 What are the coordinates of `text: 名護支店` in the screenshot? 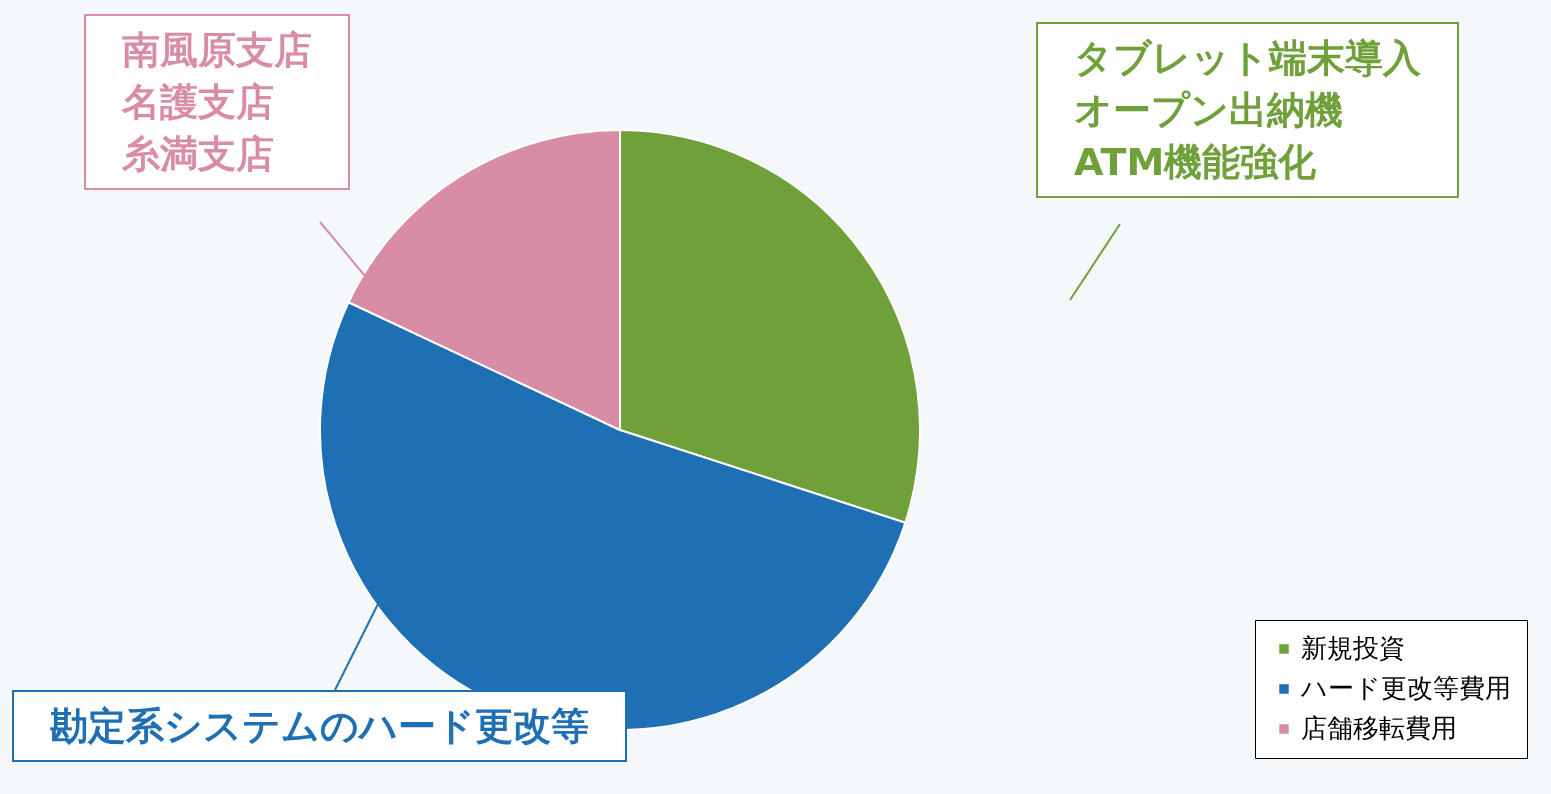 It's located at (198, 102).